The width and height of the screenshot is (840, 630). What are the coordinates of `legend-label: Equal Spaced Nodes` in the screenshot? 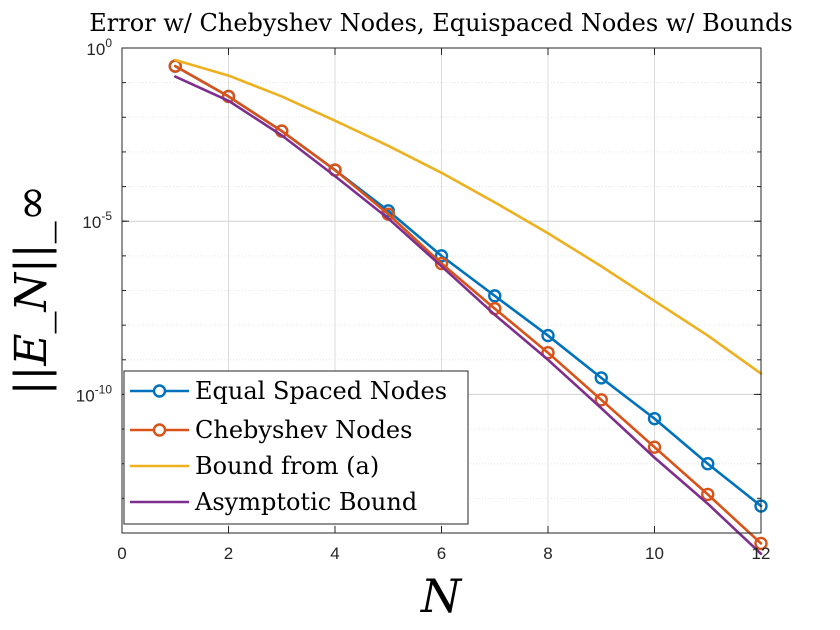 It's located at (321, 391).